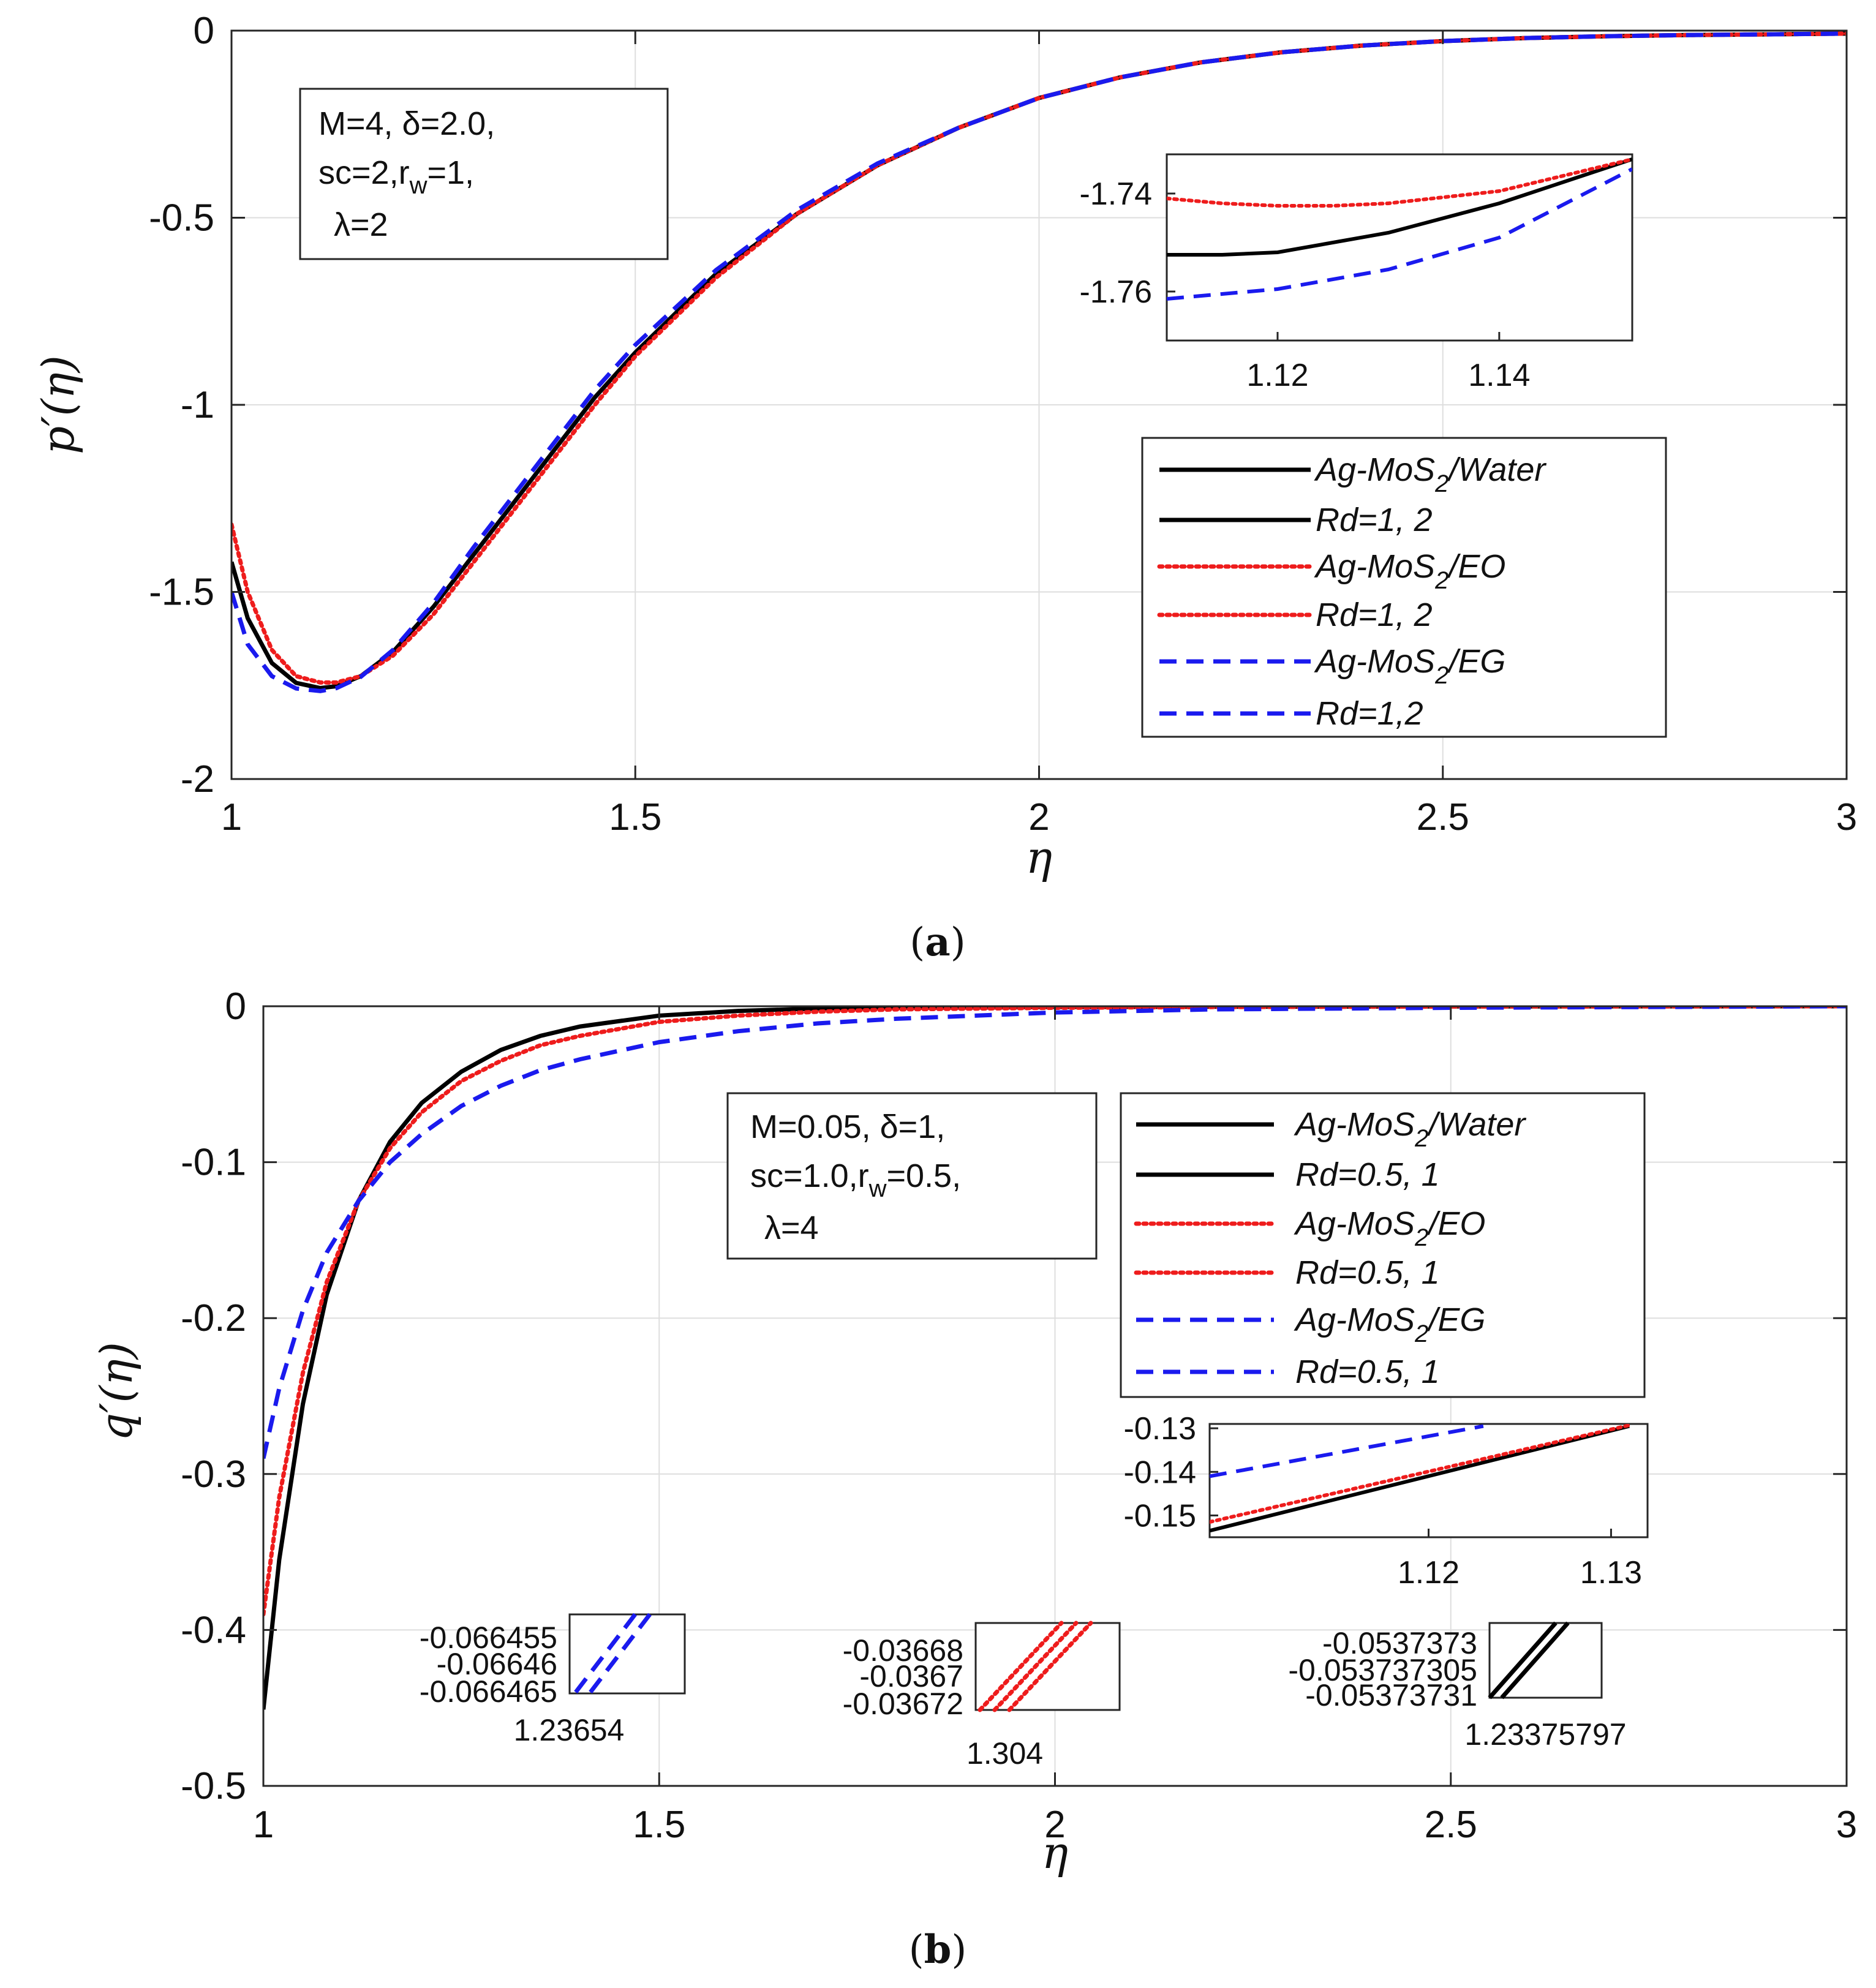 The width and height of the screenshot is (1876, 1988). What do you see at coordinates (1159, 1472) in the screenshot?
I see `inset-y-tick-label: -0.14` at bounding box center [1159, 1472].